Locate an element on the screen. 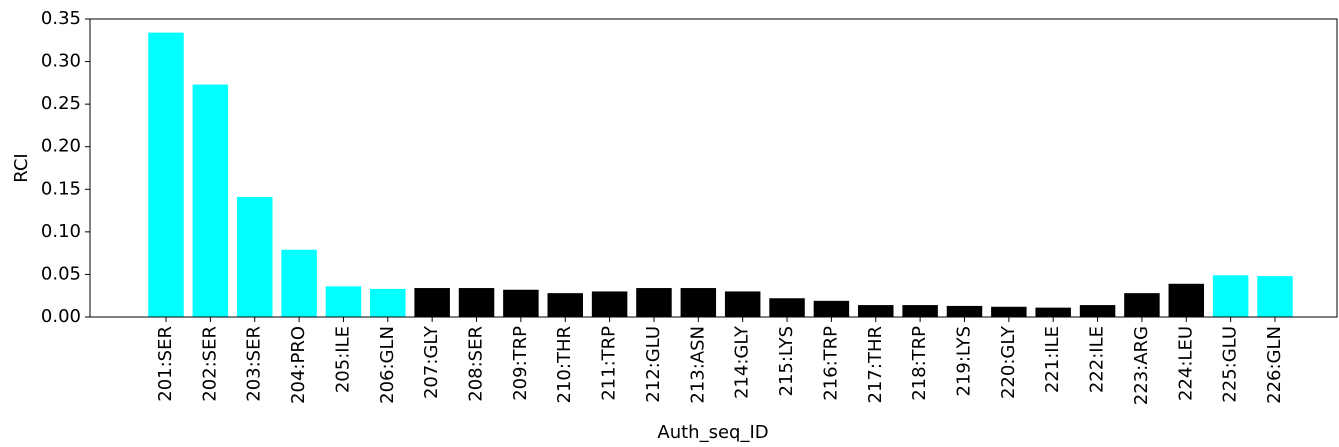 Image resolution: width=1339 pixels, height=447 pixels. x-axis-label: Auth_seq_ID is located at coordinates (712, 432).